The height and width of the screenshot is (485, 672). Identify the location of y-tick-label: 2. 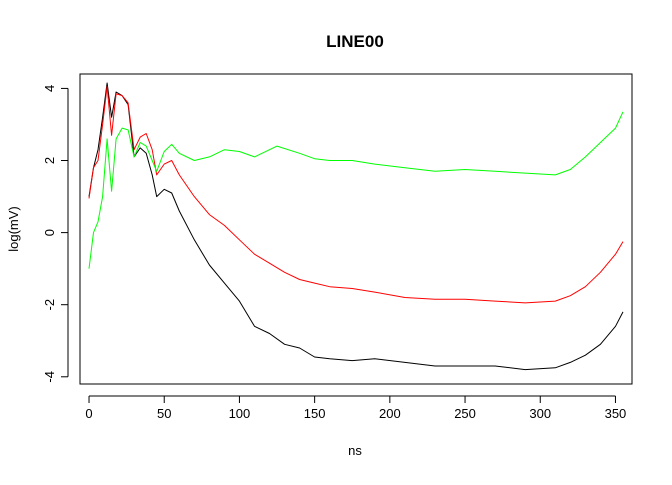
(49, 160).